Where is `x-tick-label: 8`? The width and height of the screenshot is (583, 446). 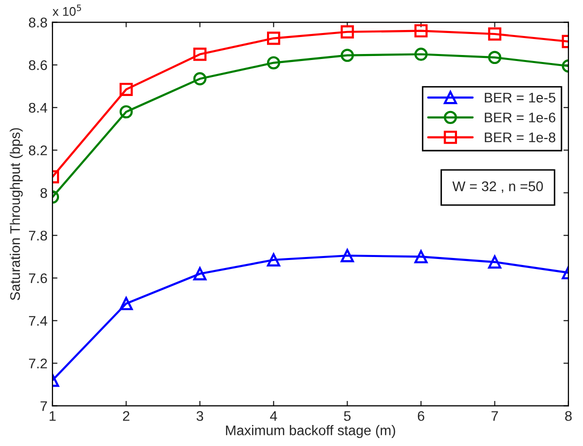
x-tick-label: 8 is located at coordinates (568, 416).